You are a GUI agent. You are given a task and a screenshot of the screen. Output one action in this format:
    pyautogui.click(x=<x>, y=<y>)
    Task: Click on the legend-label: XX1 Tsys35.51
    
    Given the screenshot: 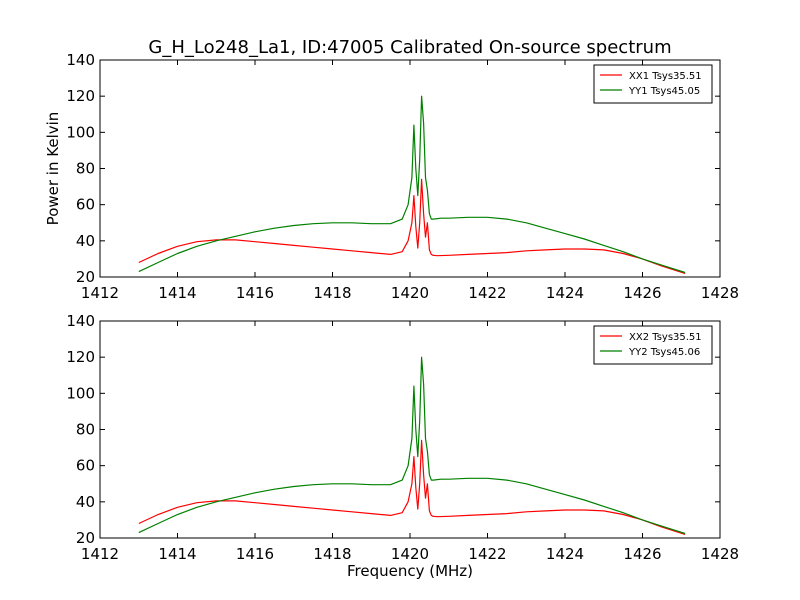 What is the action you would take?
    pyautogui.click(x=665, y=76)
    